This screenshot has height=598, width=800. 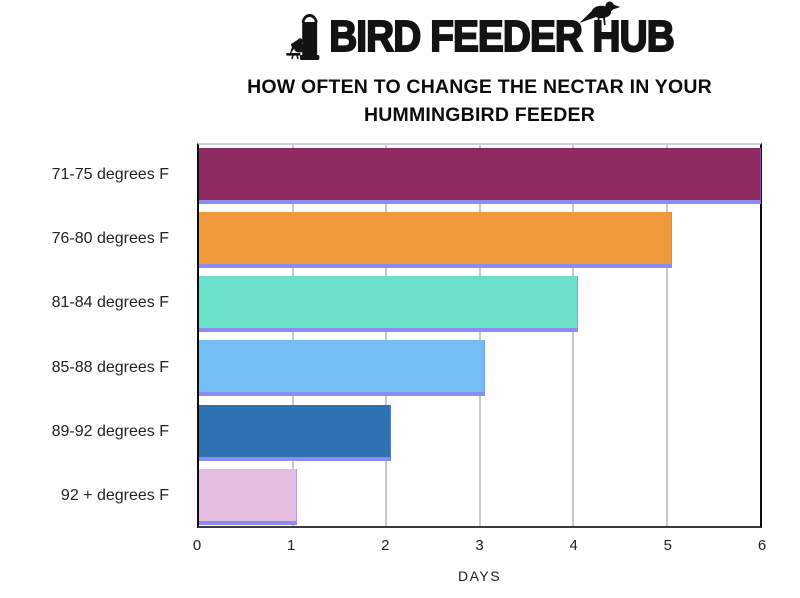 What do you see at coordinates (110, 431) in the screenshot?
I see `y-axis-label: 89-92 degrees F` at bounding box center [110, 431].